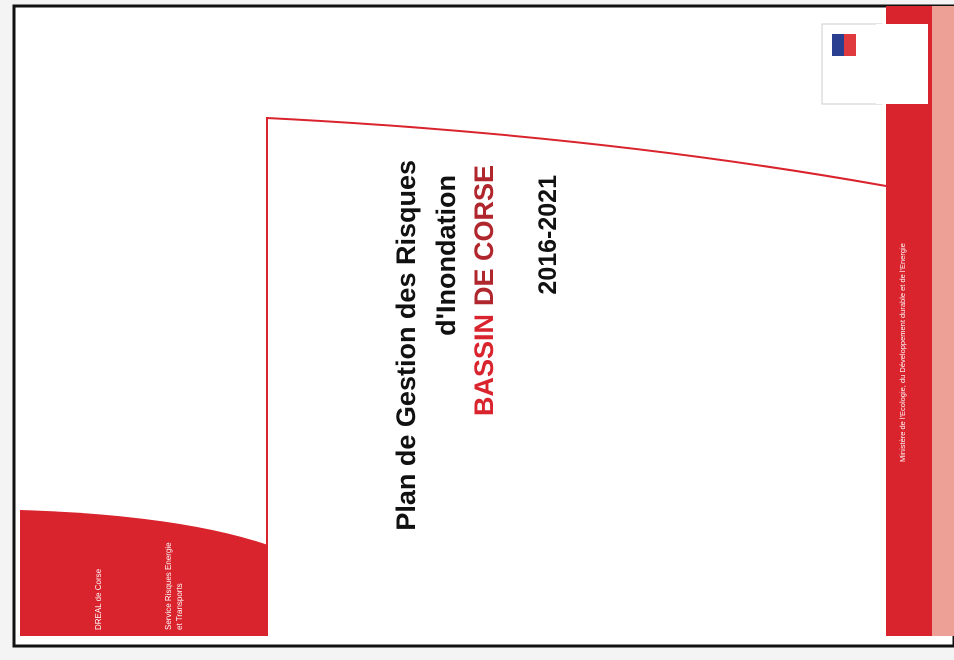  Describe the element at coordinates (850, 45) in the screenshot. I see `logo-red` at that location.